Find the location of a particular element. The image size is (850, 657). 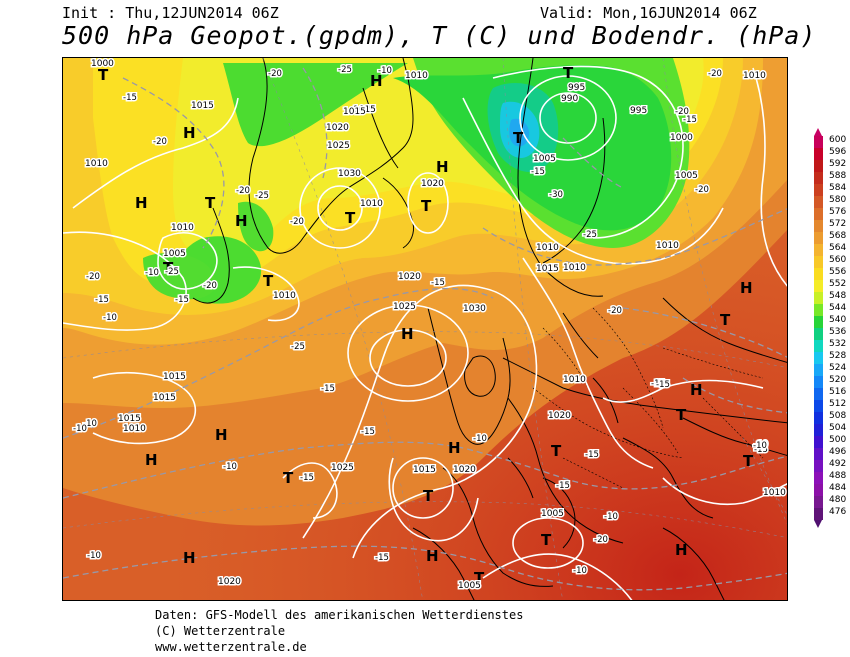

legend-value: 476 is located at coordinates (838, 512).